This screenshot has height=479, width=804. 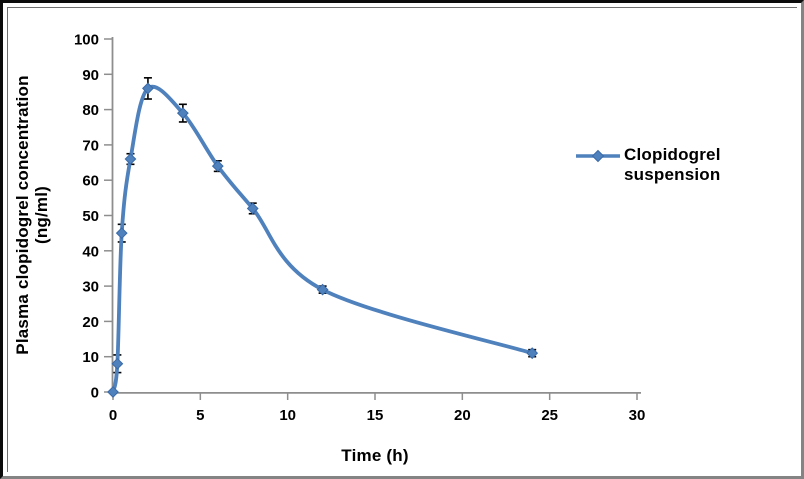 I want to click on y-axis-title: Plasma clopidogrel concentration (ng/ml), so click(x=32, y=214).